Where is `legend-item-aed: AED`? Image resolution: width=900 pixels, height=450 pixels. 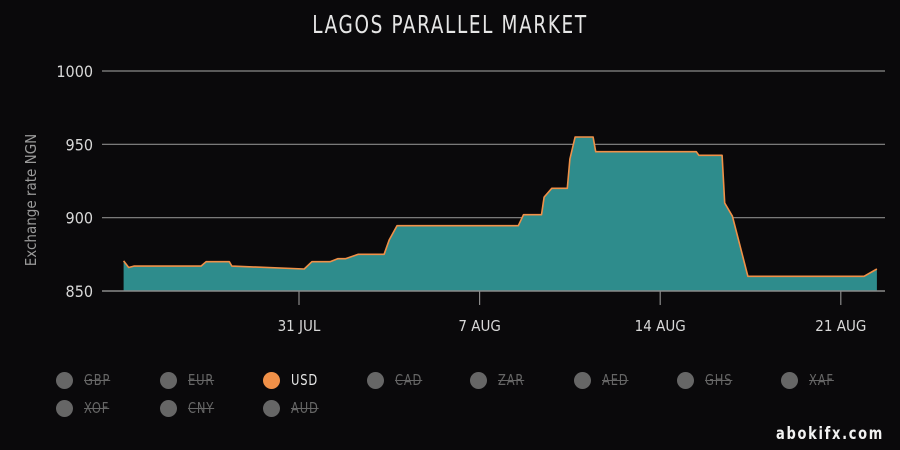 legend-item-aed: AED is located at coordinates (625, 380).